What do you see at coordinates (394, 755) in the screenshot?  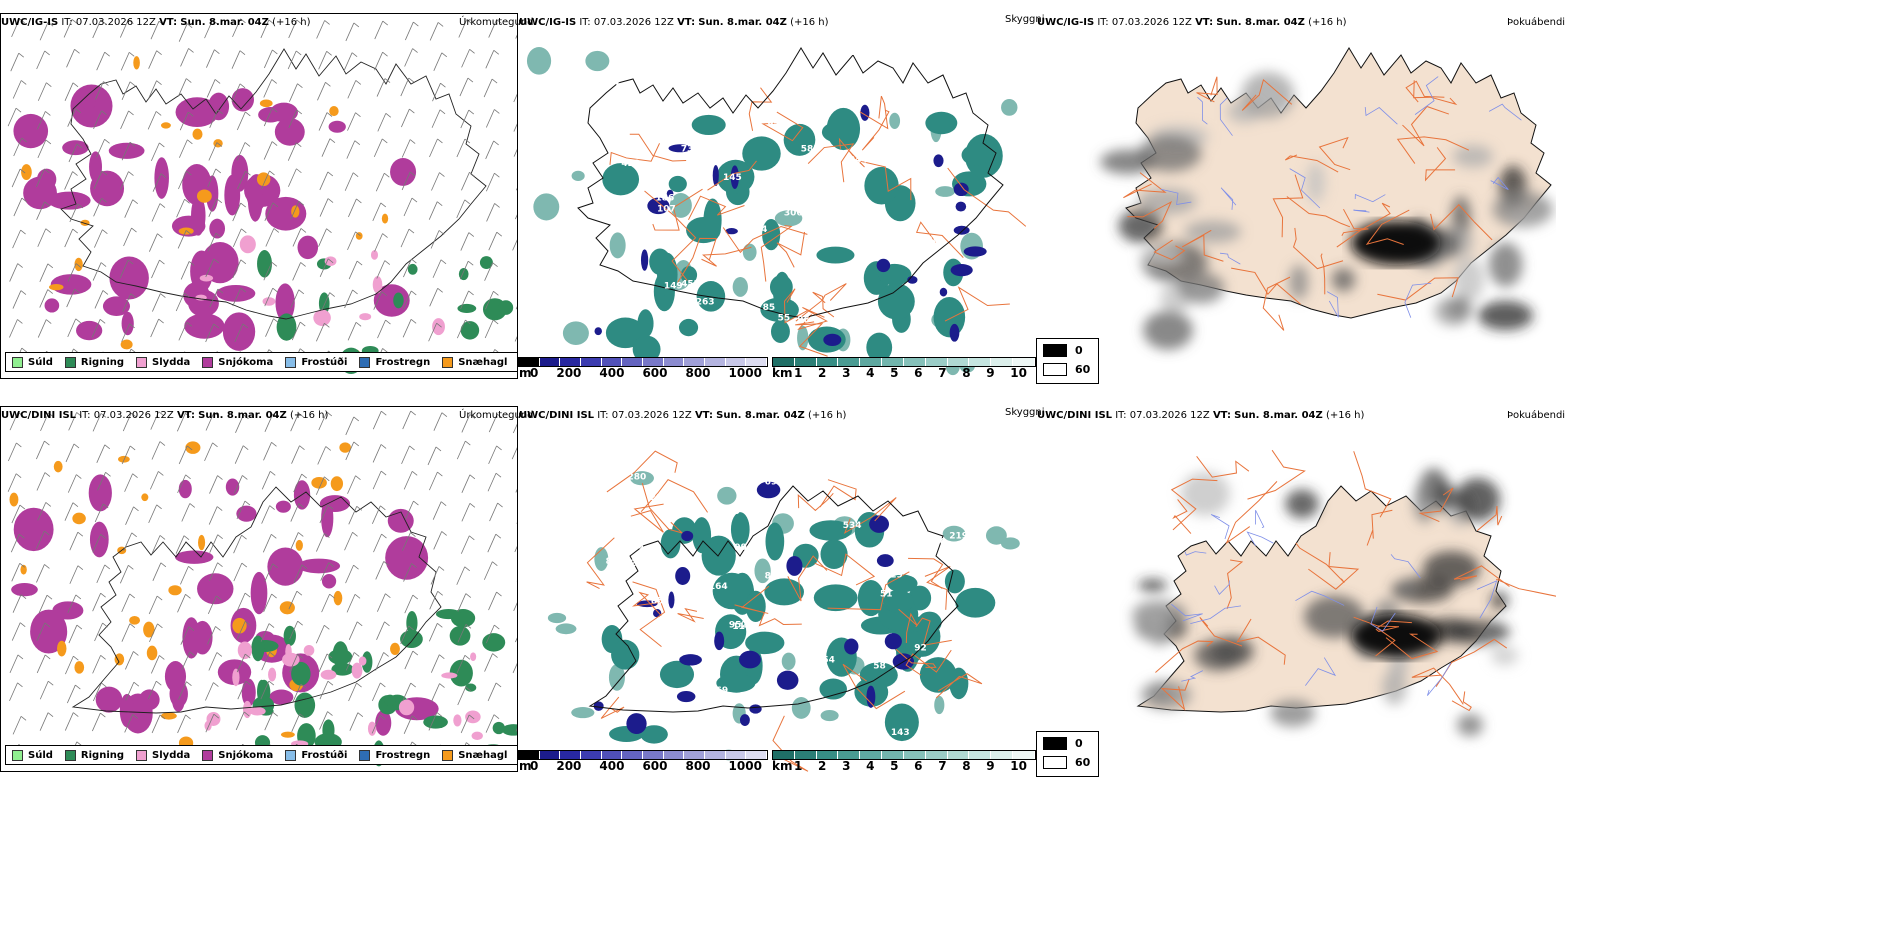 I see `legend-item: Frostregn` at bounding box center [394, 755].